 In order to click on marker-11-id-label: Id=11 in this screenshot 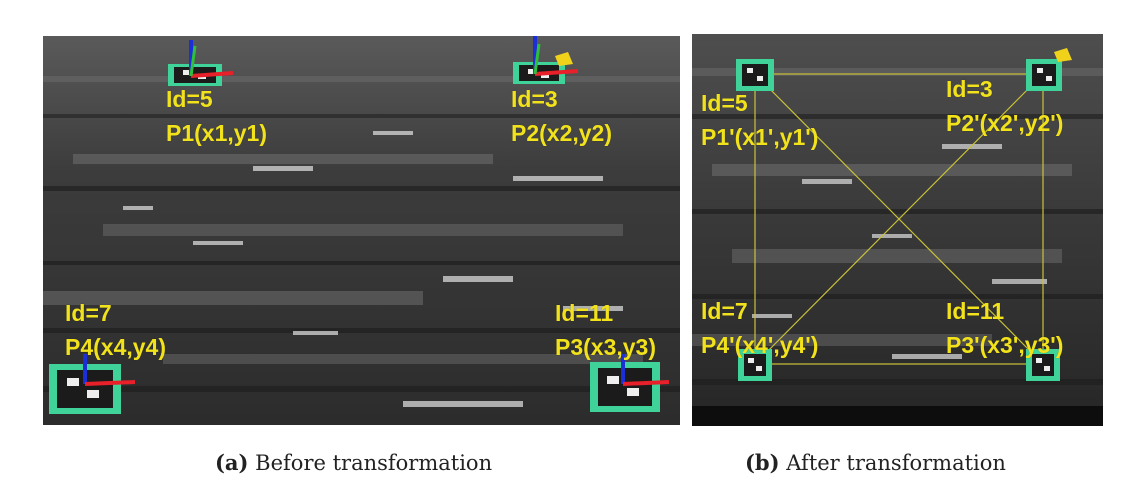, I will do `click(584, 313)`.